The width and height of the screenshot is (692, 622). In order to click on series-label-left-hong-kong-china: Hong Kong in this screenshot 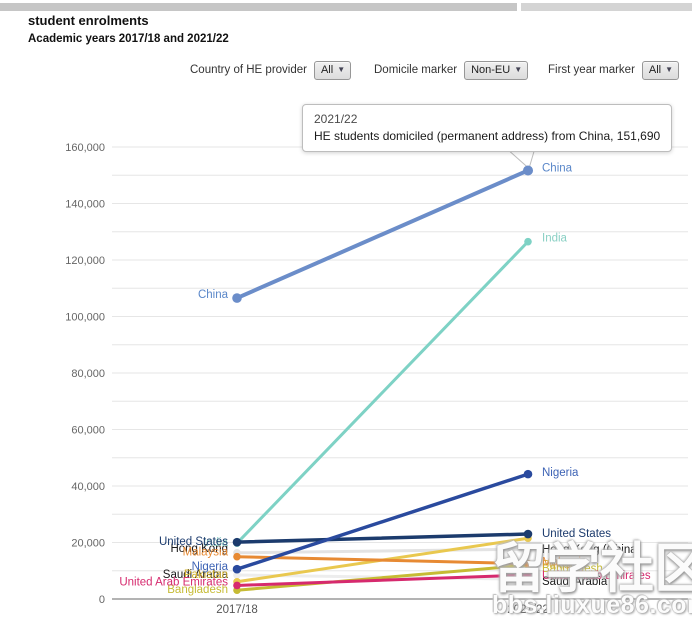, I will do `click(199, 549)`.